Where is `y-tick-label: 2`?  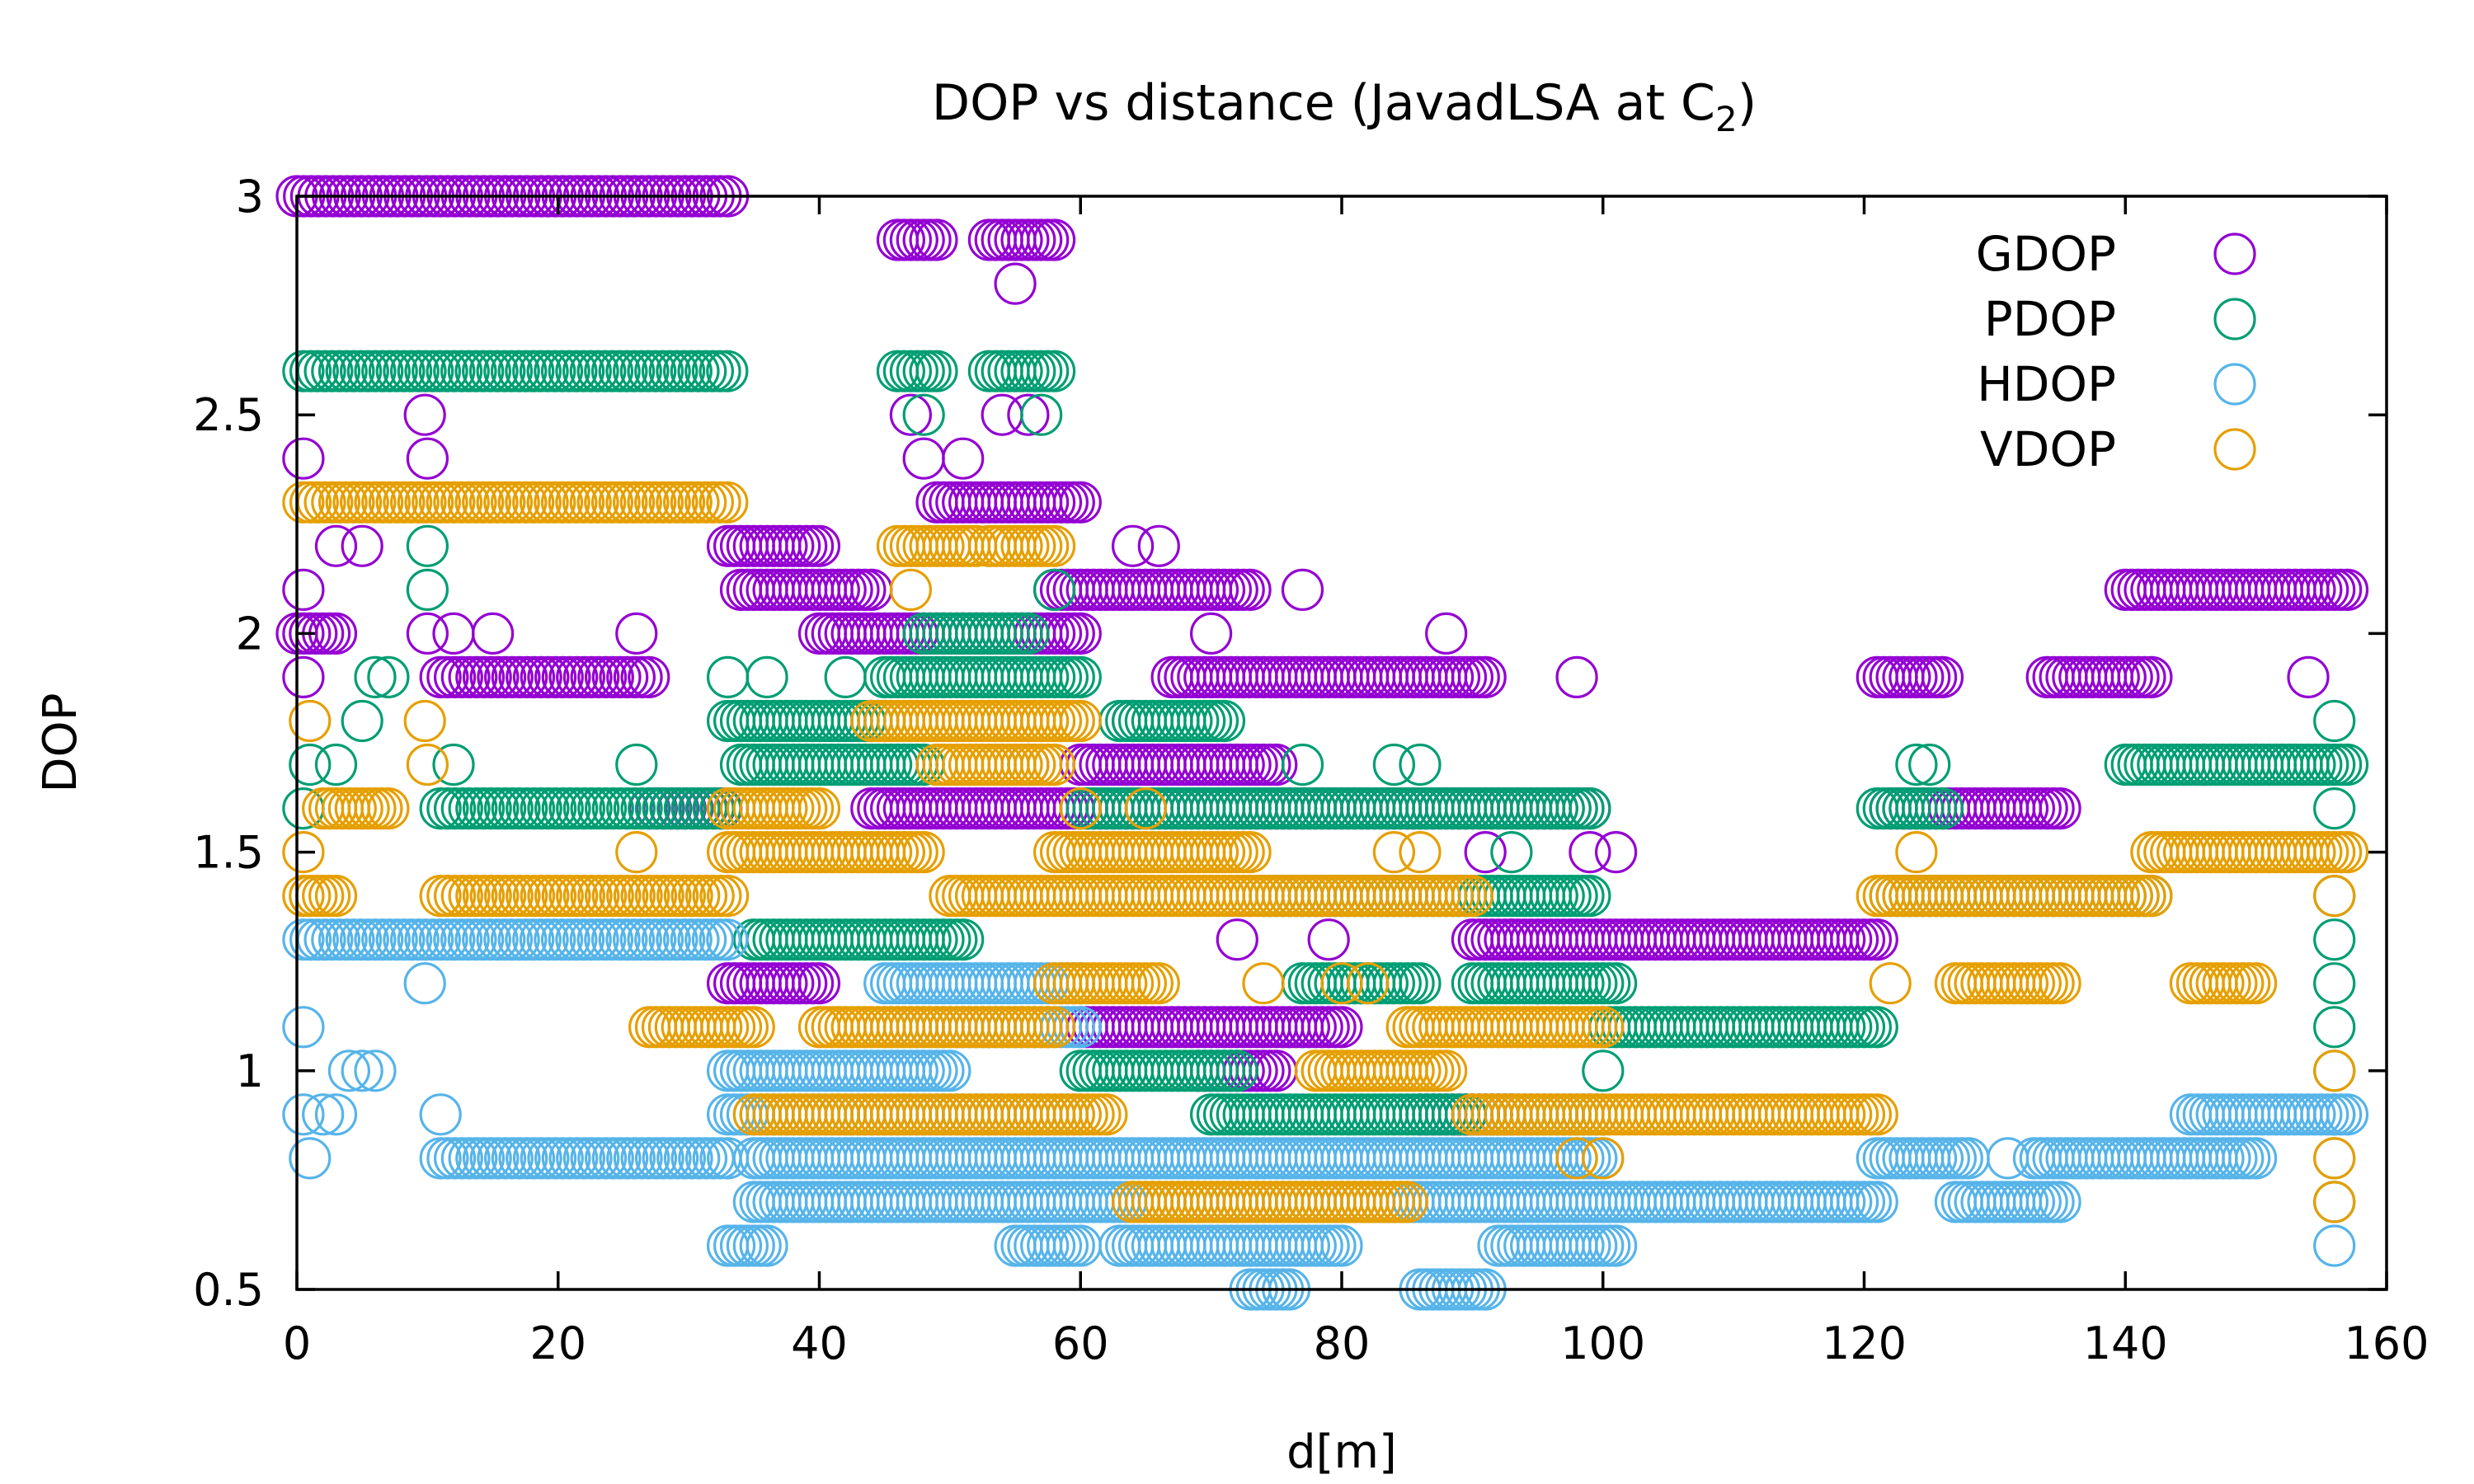
y-tick-label: 2 is located at coordinates (250, 634).